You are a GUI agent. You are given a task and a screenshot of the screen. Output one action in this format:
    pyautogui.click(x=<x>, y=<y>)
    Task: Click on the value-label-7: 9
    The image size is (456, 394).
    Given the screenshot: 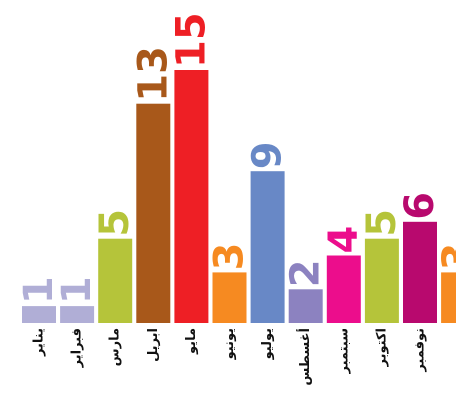 What is the action you would take?
    pyautogui.click(x=268, y=155)
    